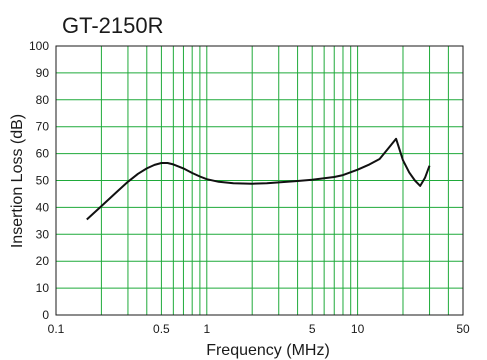  I want to click on y-tick-label: 0, so click(45, 315).